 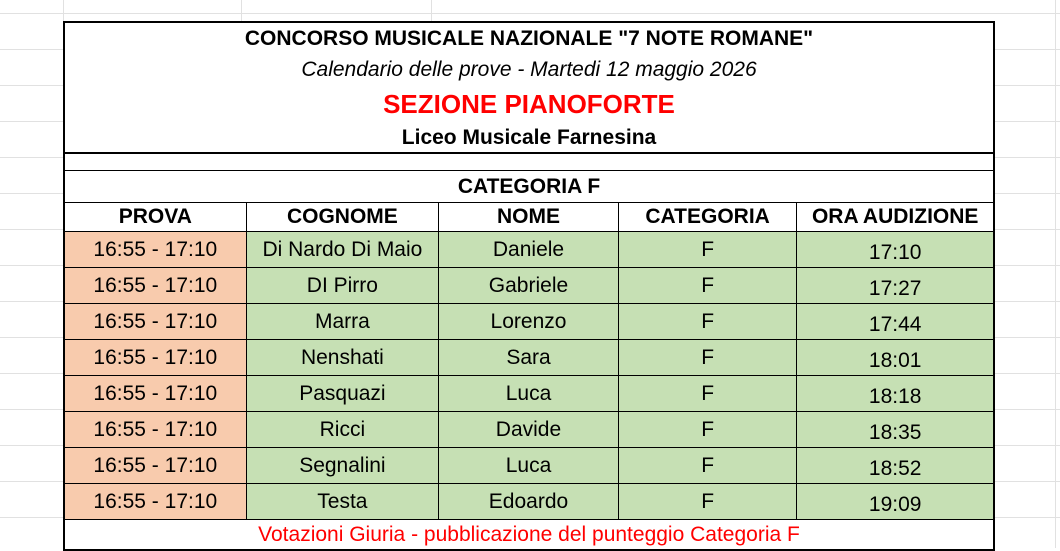 I want to click on table-row: 16:55 - 17:10 Testa Edoardo F 19:09, so click(x=529, y=502).